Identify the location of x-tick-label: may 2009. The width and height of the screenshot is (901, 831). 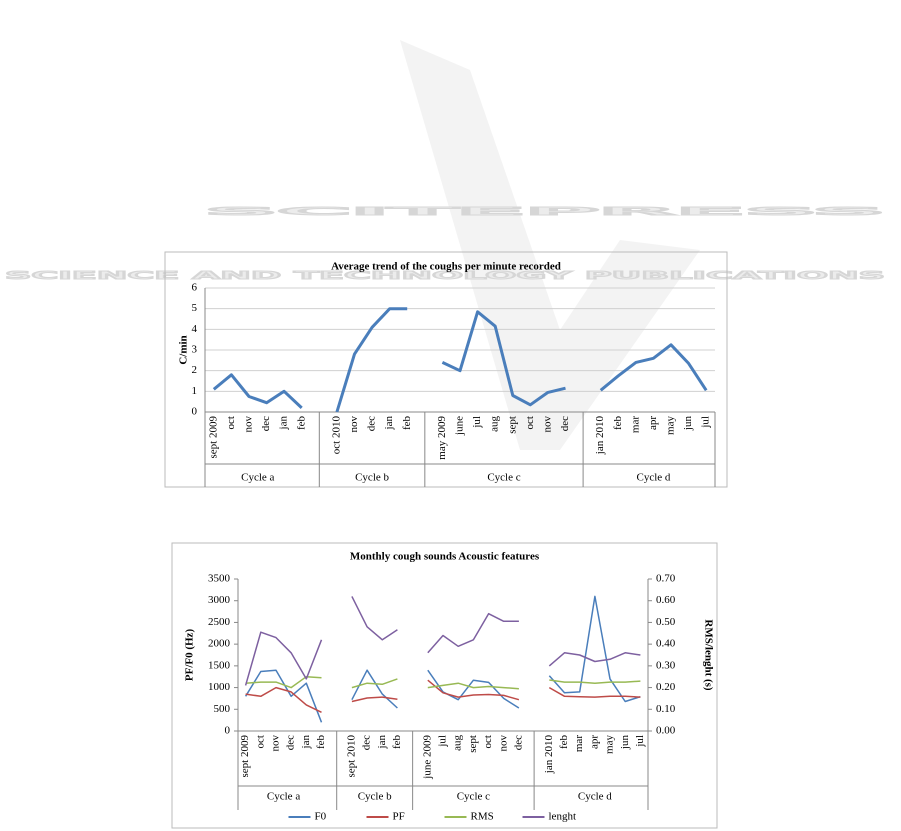
(442, 438).